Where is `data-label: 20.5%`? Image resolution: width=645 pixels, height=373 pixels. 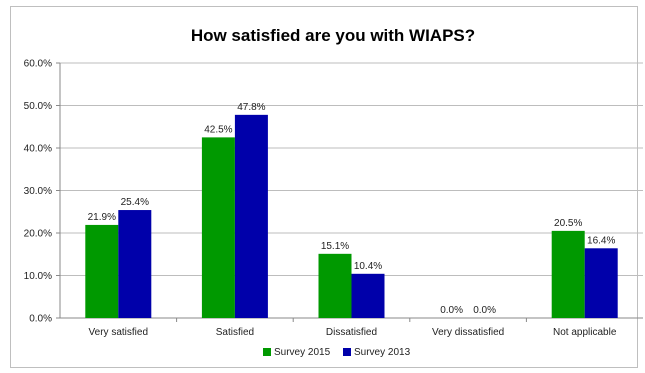 data-label: 20.5% is located at coordinates (568, 223).